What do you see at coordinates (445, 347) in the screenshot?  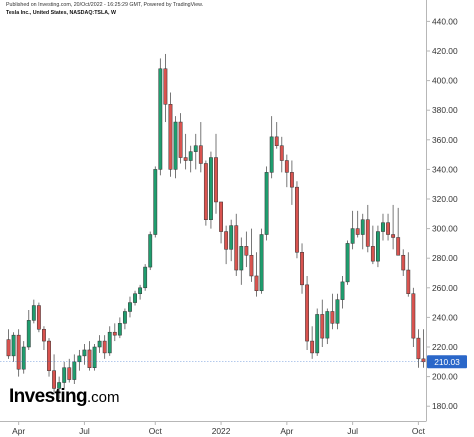 I see `y-tick-label: 220.00` at bounding box center [445, 347].